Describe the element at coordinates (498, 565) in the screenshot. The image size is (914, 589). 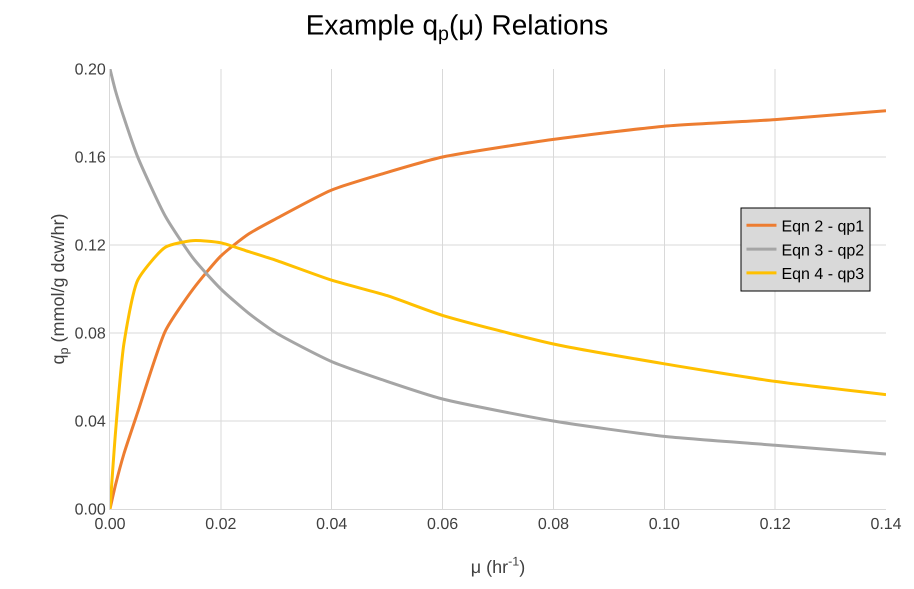
I see `x-axis-title: μ (hr$^{-1}$)` at that location.